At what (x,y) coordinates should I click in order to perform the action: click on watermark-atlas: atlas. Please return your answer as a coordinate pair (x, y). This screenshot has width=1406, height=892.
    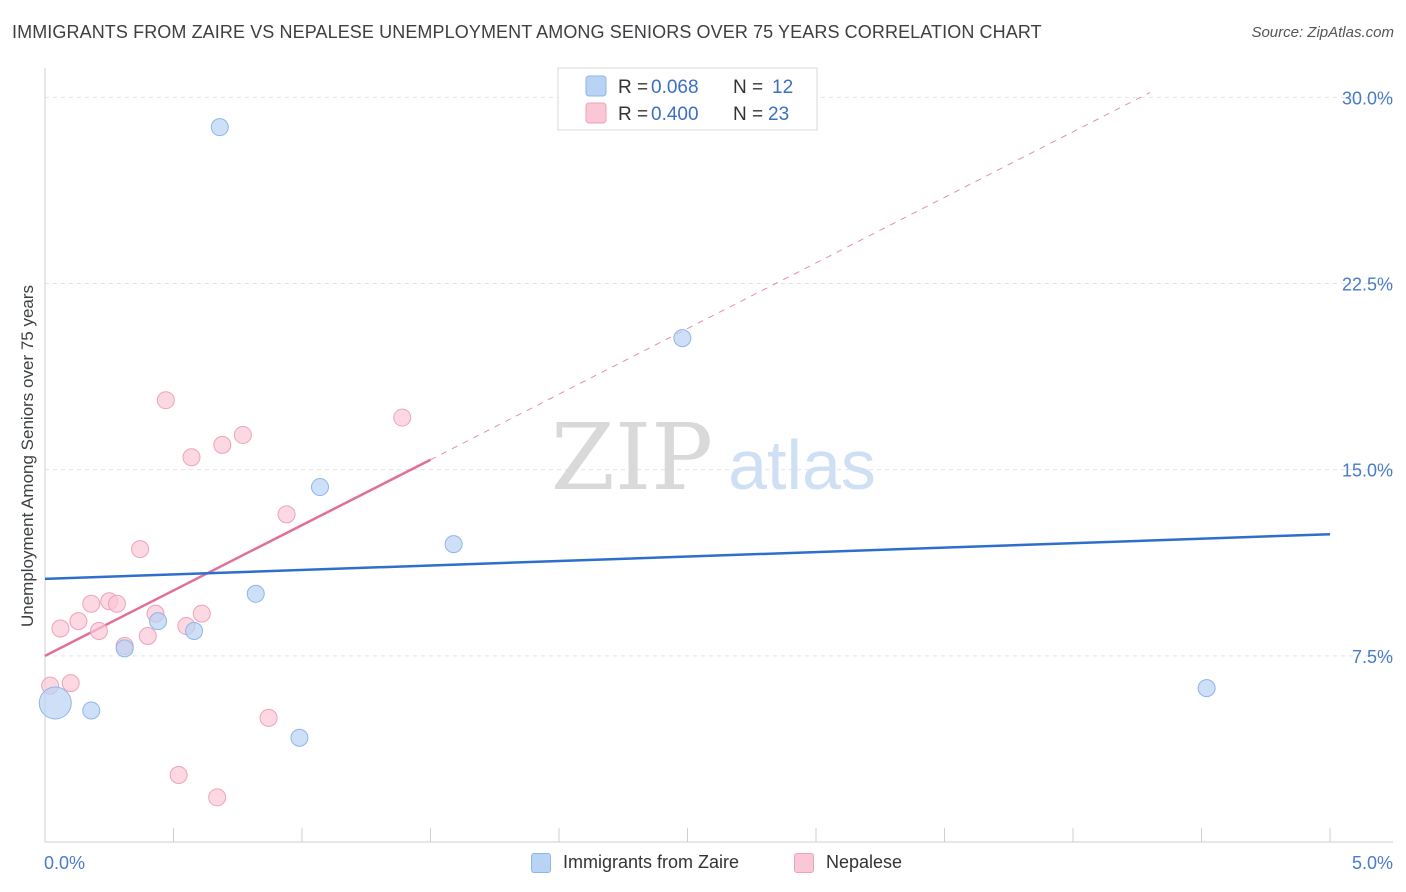
    Looking at the image, I should click on (802, 465).